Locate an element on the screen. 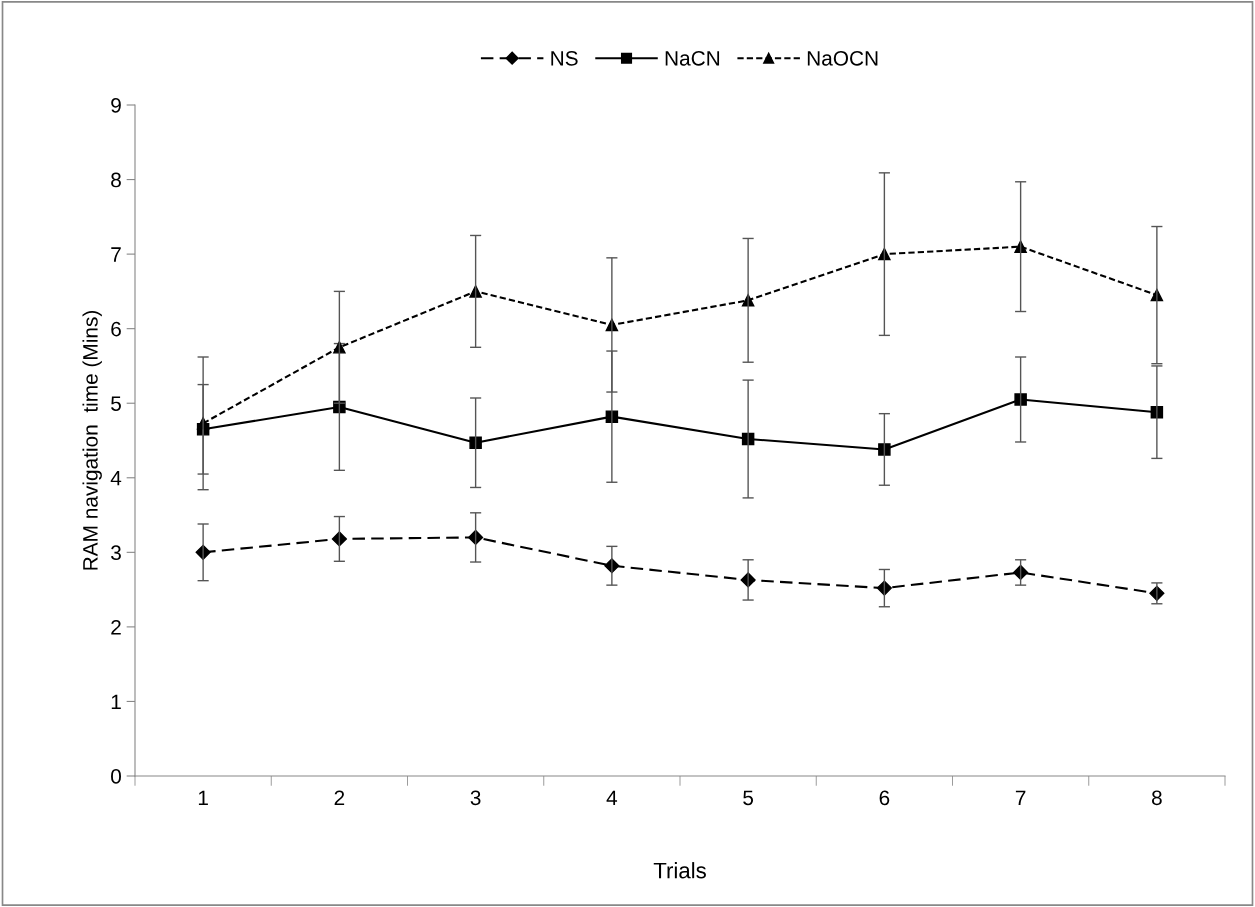 This screenshot has width=1255, height=907. y-tick-label: 8 is located at coordinates (116, 180).